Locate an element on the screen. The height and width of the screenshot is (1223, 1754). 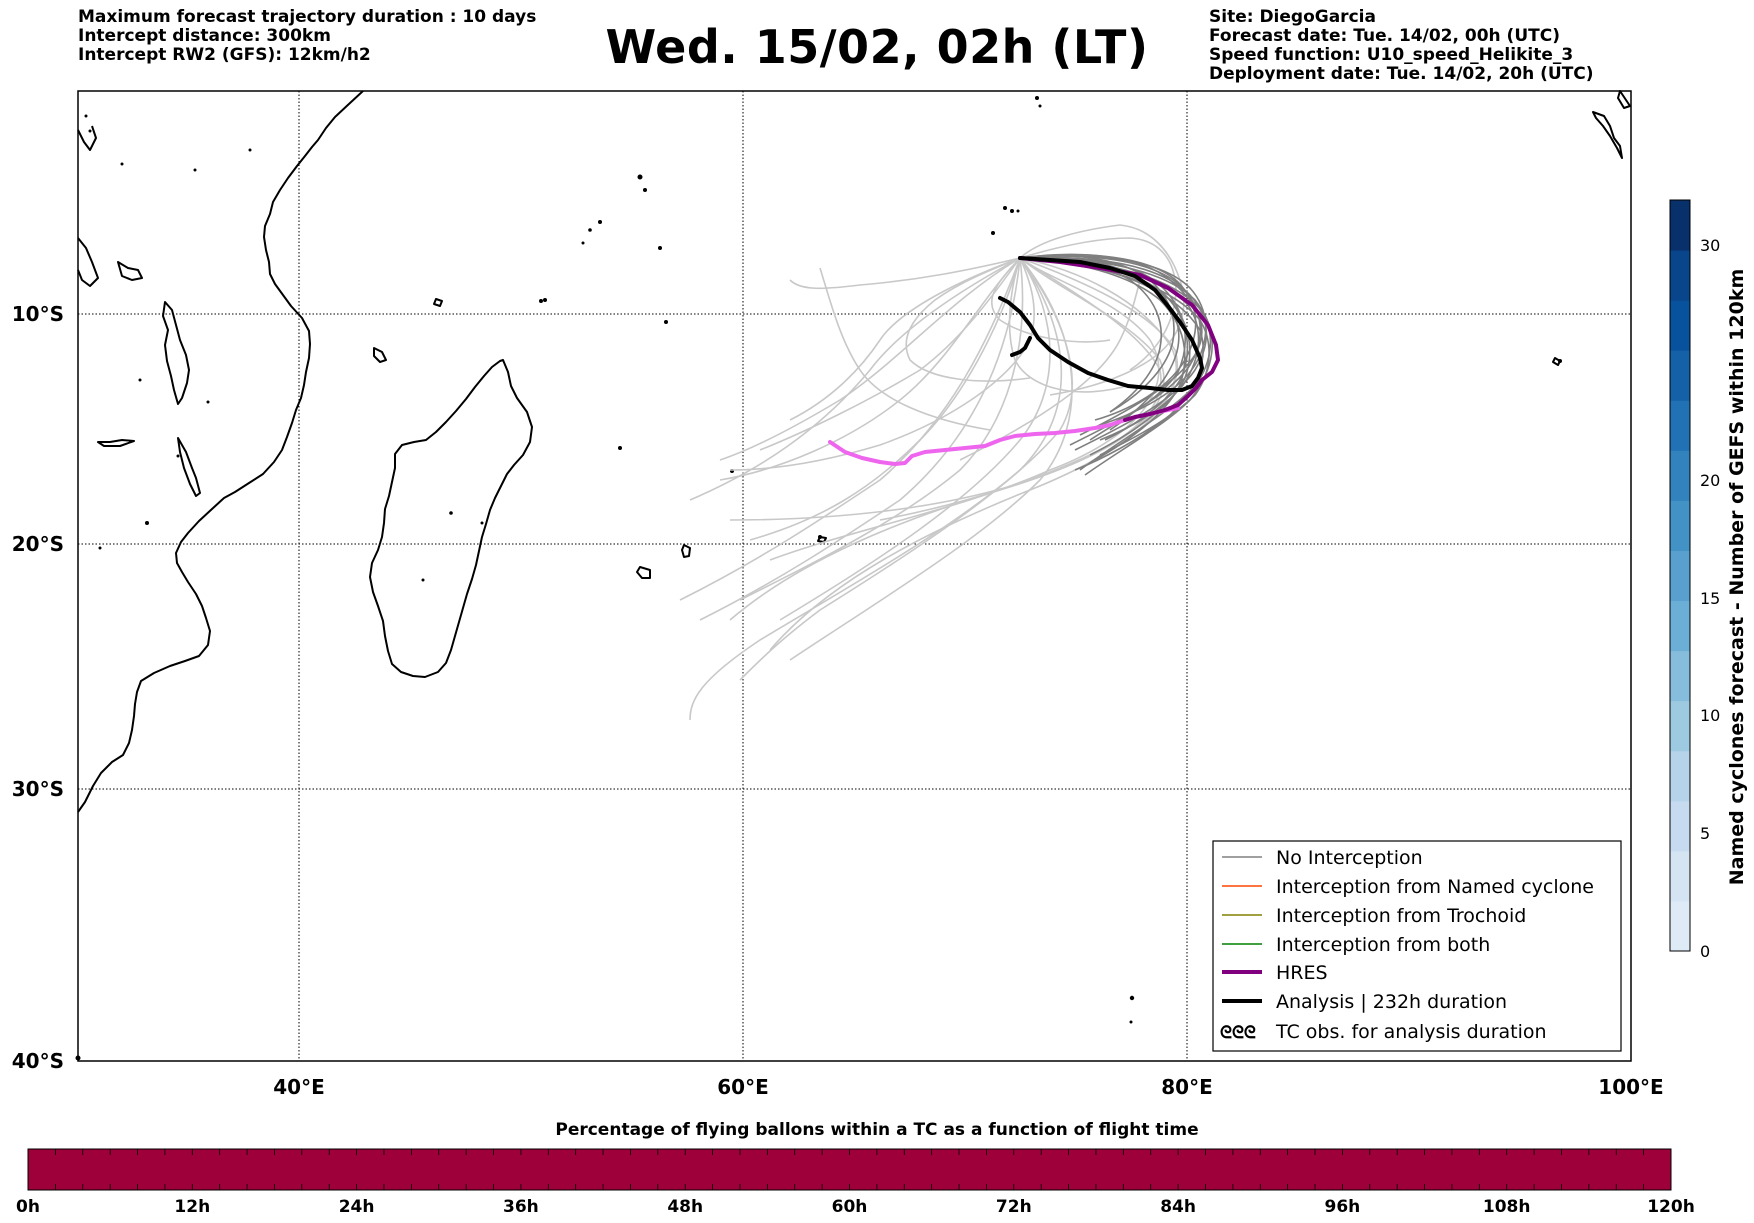
colorbar-bottom-tick: 108h is located at coordinates (1507, 1207).